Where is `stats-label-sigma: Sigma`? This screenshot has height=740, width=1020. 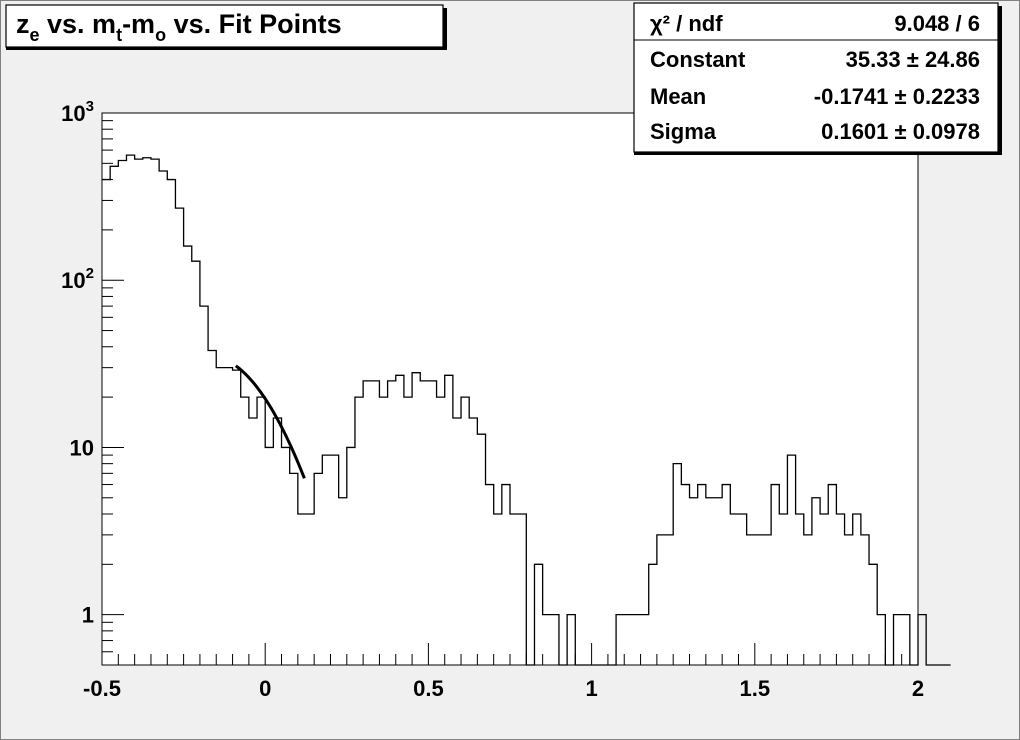 stats-label-sigma: Sigma is located at coordinates (683, 131).